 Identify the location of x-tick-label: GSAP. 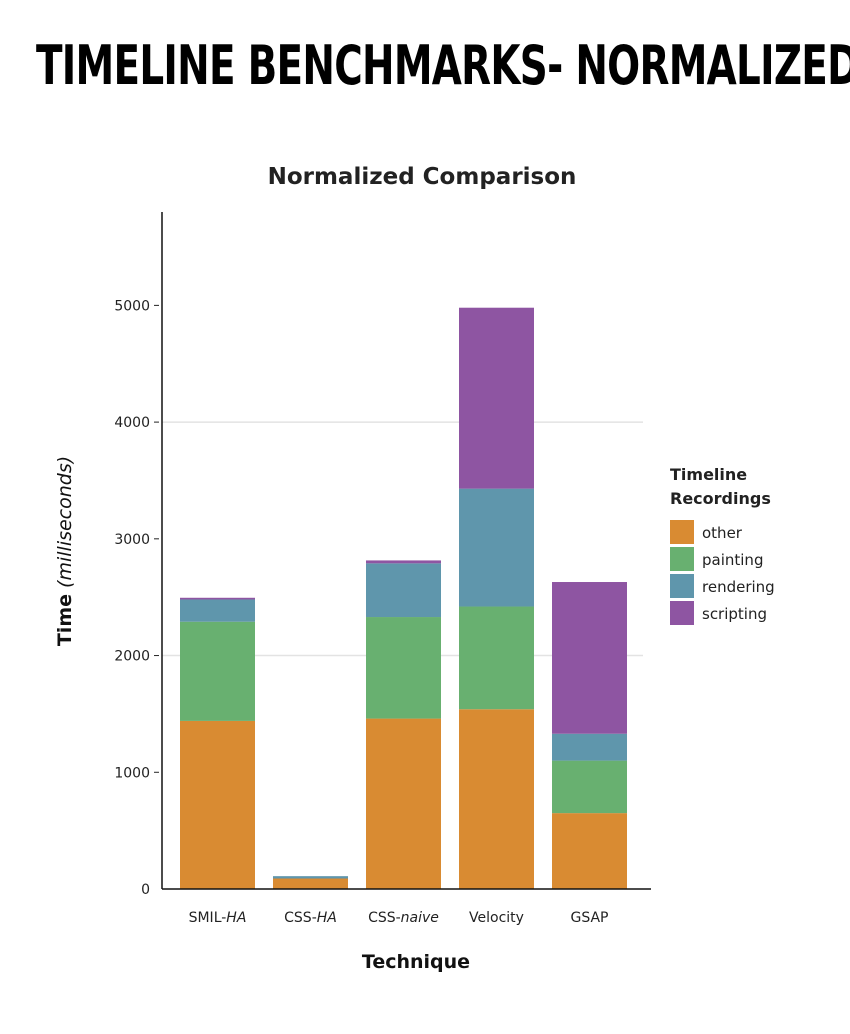
(589, 918).